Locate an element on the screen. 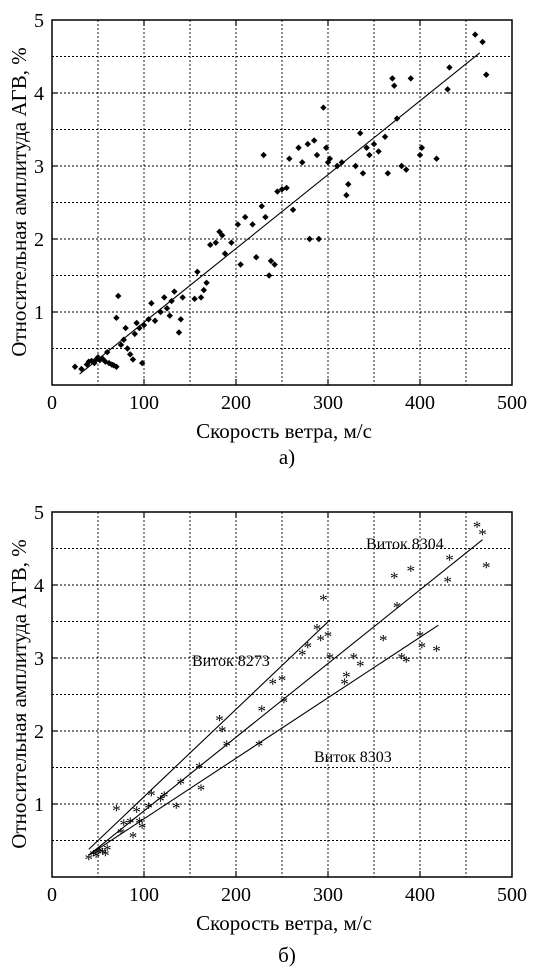 This screenshot has height=969, width=537. panel-a-y-tick-label: 2 is located at coordinates (39, 240).